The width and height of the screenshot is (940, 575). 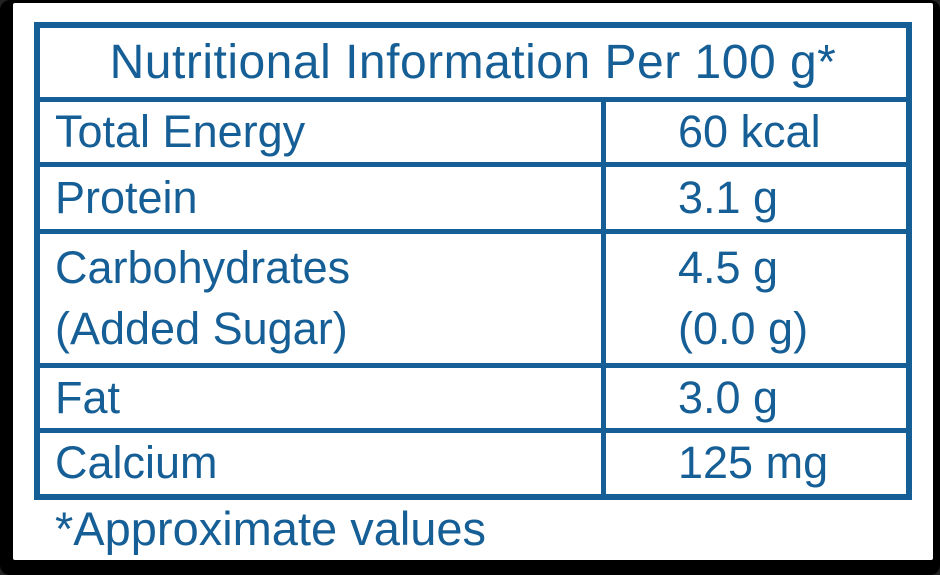 I want to click on table-row-calcium: Calcium 125 mg, so click(x=473, y=461).